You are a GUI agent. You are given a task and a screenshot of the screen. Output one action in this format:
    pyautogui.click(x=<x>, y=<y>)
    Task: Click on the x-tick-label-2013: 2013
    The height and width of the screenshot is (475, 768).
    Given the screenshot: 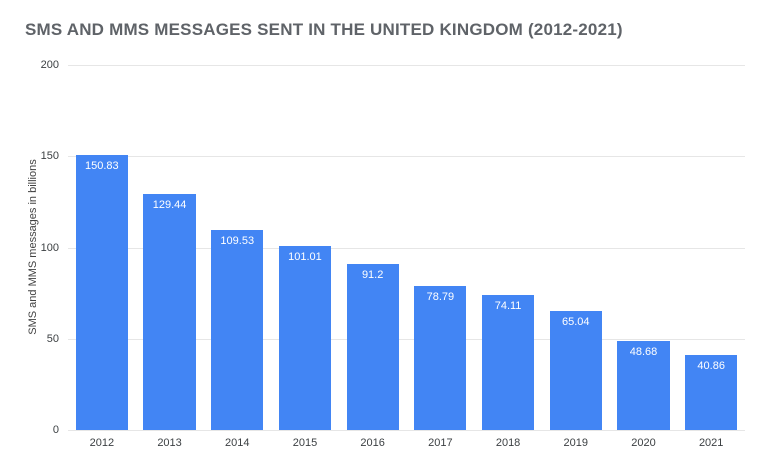 What is the action you would take?
    pyautogui.click(x=169, y=443)
    